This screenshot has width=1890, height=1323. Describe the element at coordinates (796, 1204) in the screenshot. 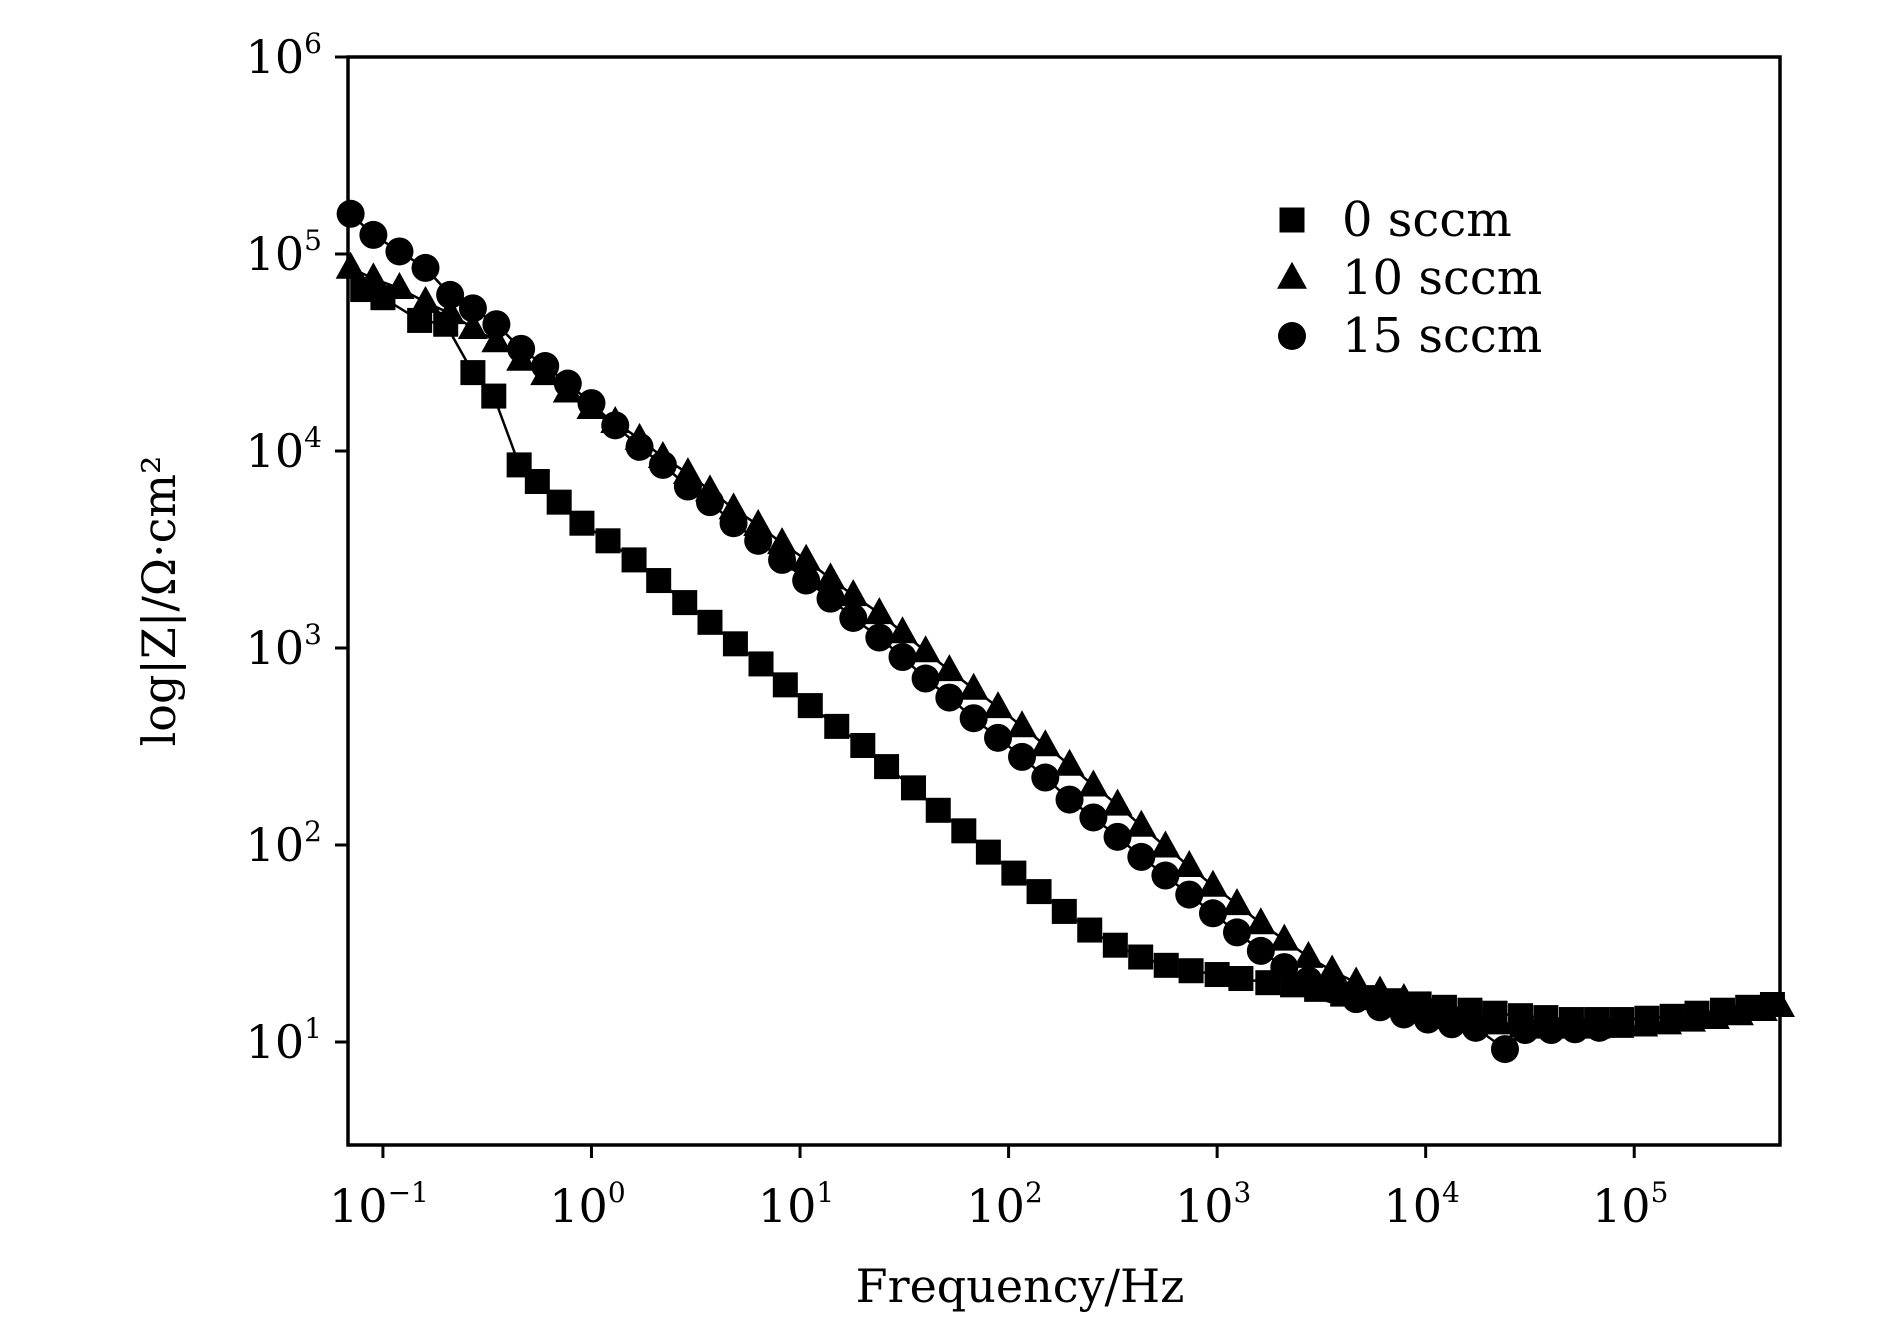

I see `x-tick-label: 10¹` at that location.